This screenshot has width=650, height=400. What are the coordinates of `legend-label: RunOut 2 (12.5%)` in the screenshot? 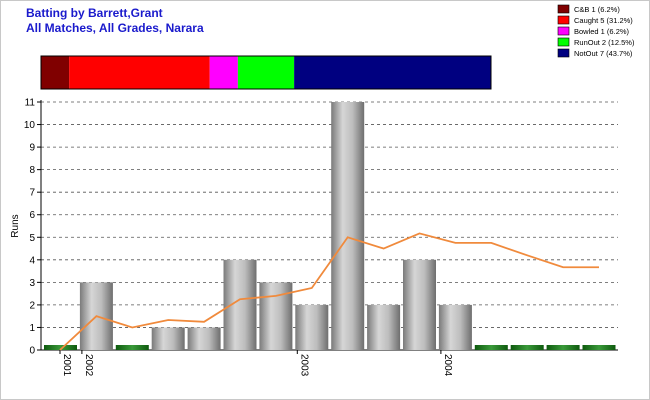 It's located at (604, 42).